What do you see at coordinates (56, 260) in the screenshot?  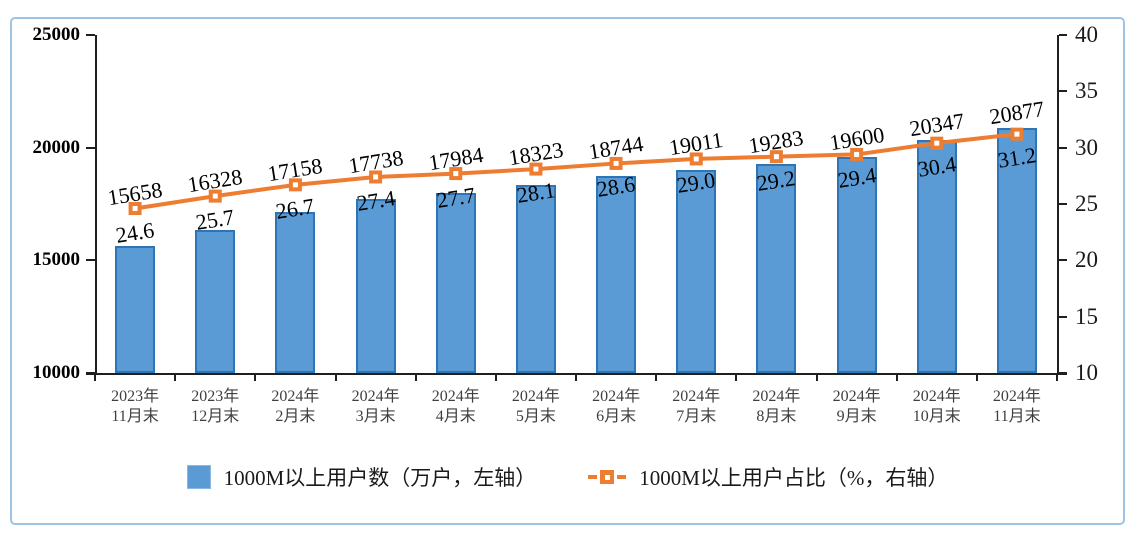 I see `y-axis-left-label: 15000` at bounding box center [56, 260].